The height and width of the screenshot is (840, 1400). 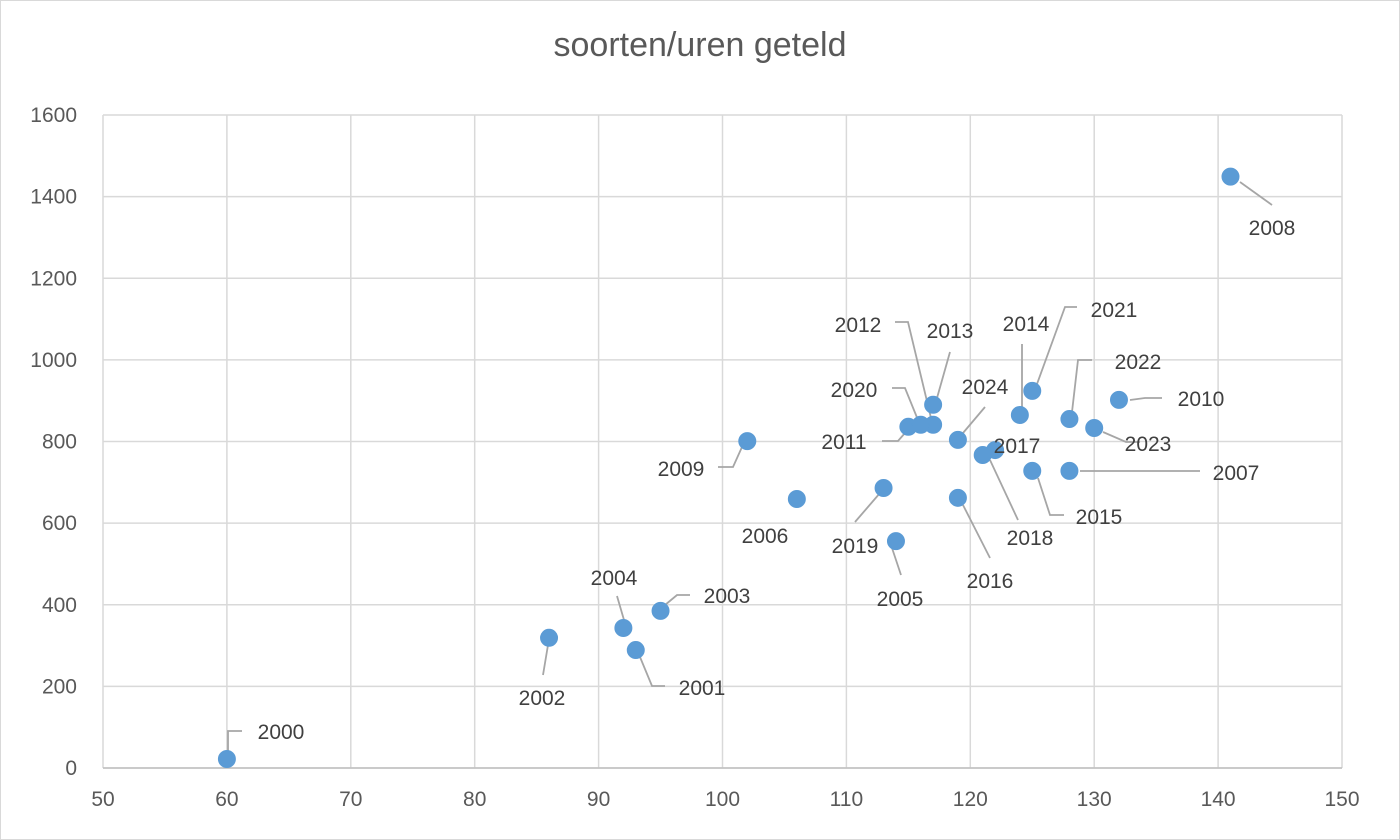 I want to click on data-label: 2002, so click(x=542, y=698).